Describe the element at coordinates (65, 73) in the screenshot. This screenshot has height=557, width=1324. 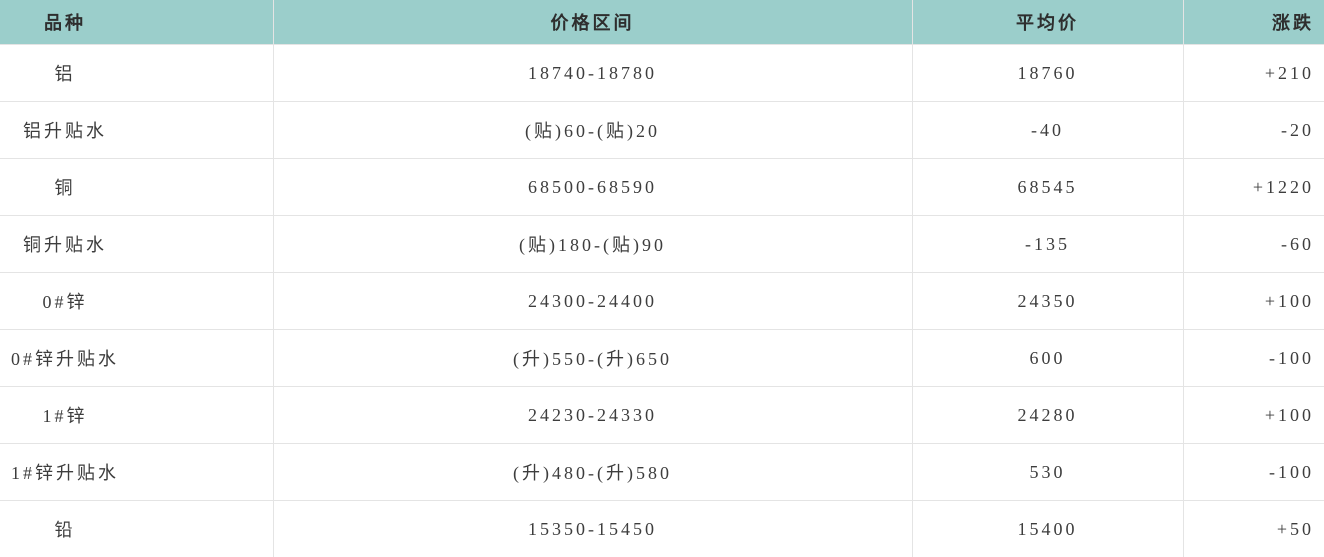
I see `variety-label: 铝` at that location.